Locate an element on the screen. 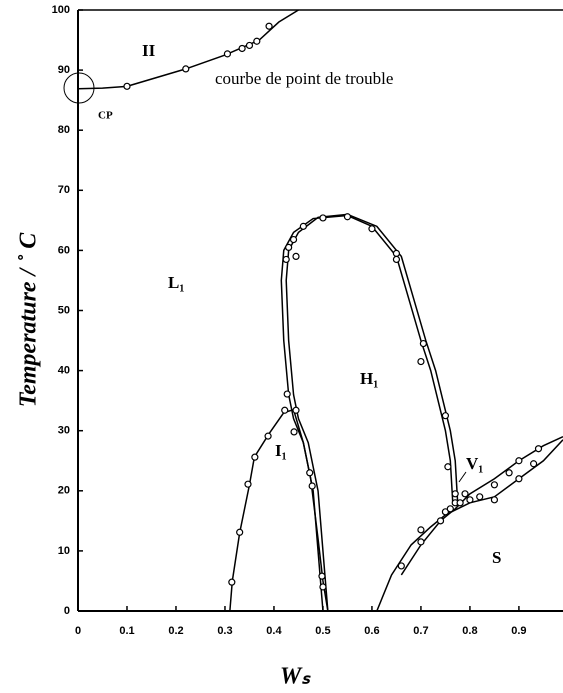 The width and height of the screenshot is (563, 693). y-tick-label: 30 is located at coordinates (64, 431).